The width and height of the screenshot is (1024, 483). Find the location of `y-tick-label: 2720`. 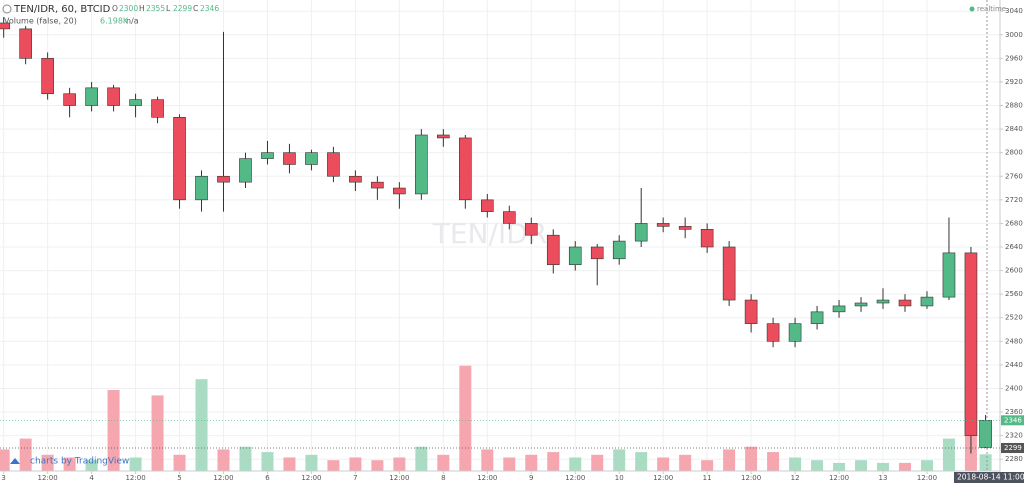

y-tick-label: 2720 is located at coordinates (1014, 200).